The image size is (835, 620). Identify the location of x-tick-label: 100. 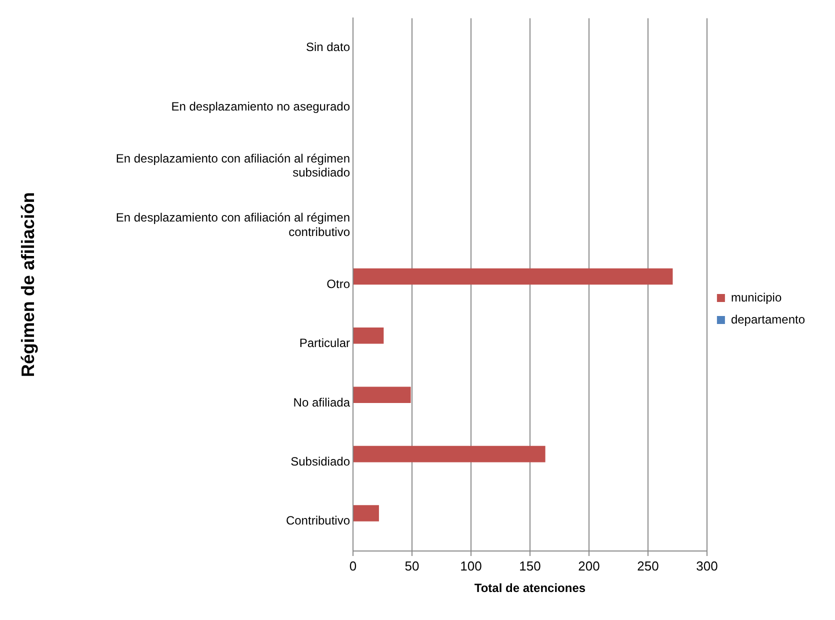
(471, 566).